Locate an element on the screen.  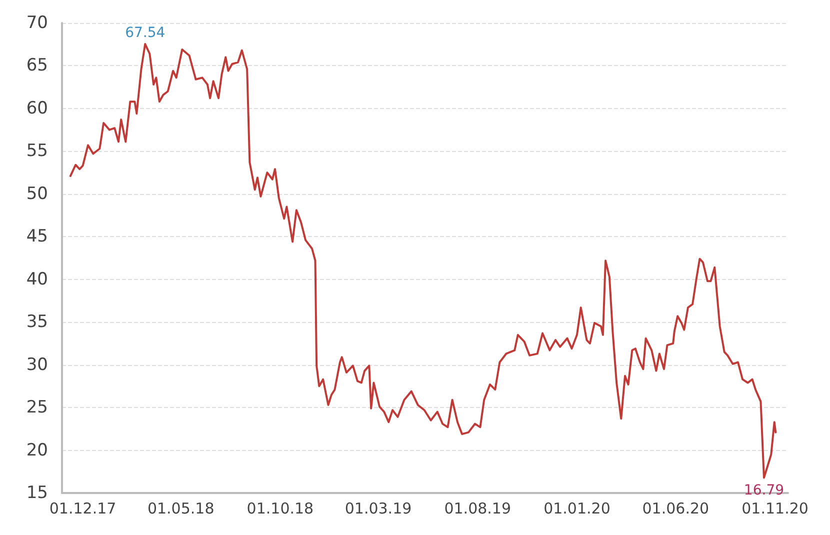
y-tick-label: 55 is located at coordinates (37, 151).